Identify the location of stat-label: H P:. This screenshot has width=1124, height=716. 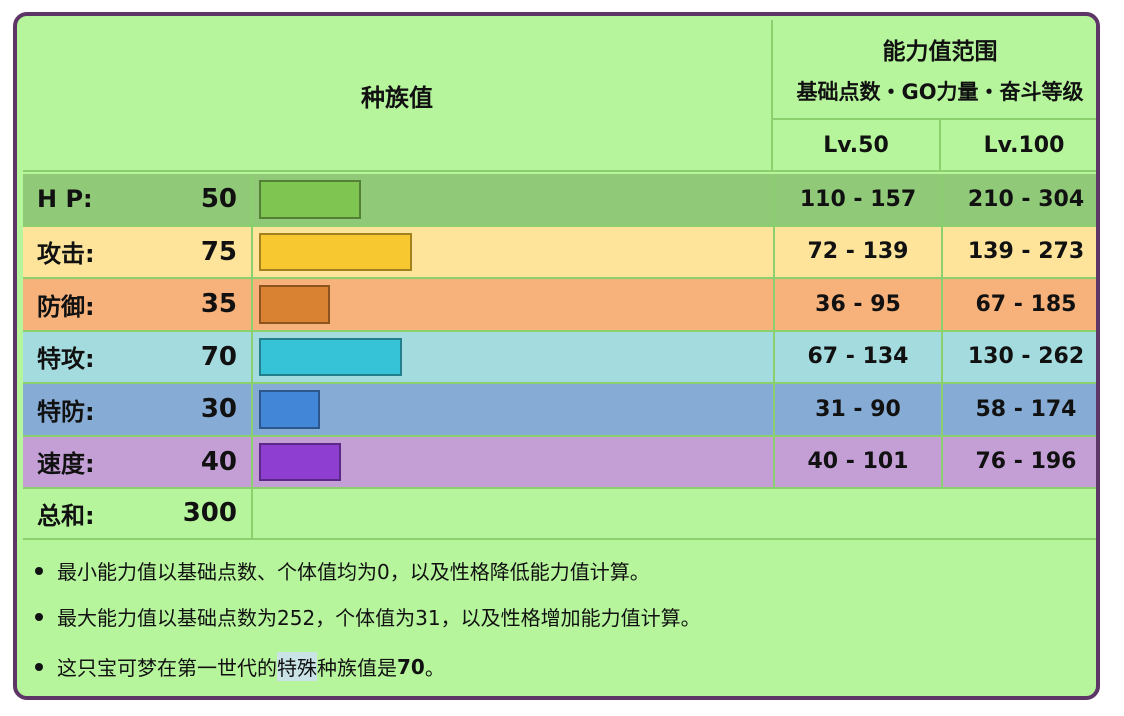
(65, 199).